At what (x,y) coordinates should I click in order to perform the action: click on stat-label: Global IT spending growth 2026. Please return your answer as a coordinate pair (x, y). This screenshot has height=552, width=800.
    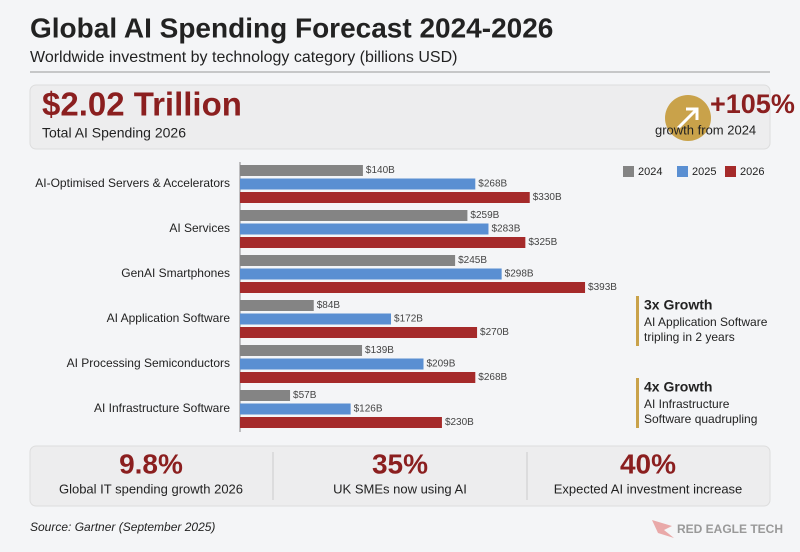
    Looking at the image, I should click on (151, 488).